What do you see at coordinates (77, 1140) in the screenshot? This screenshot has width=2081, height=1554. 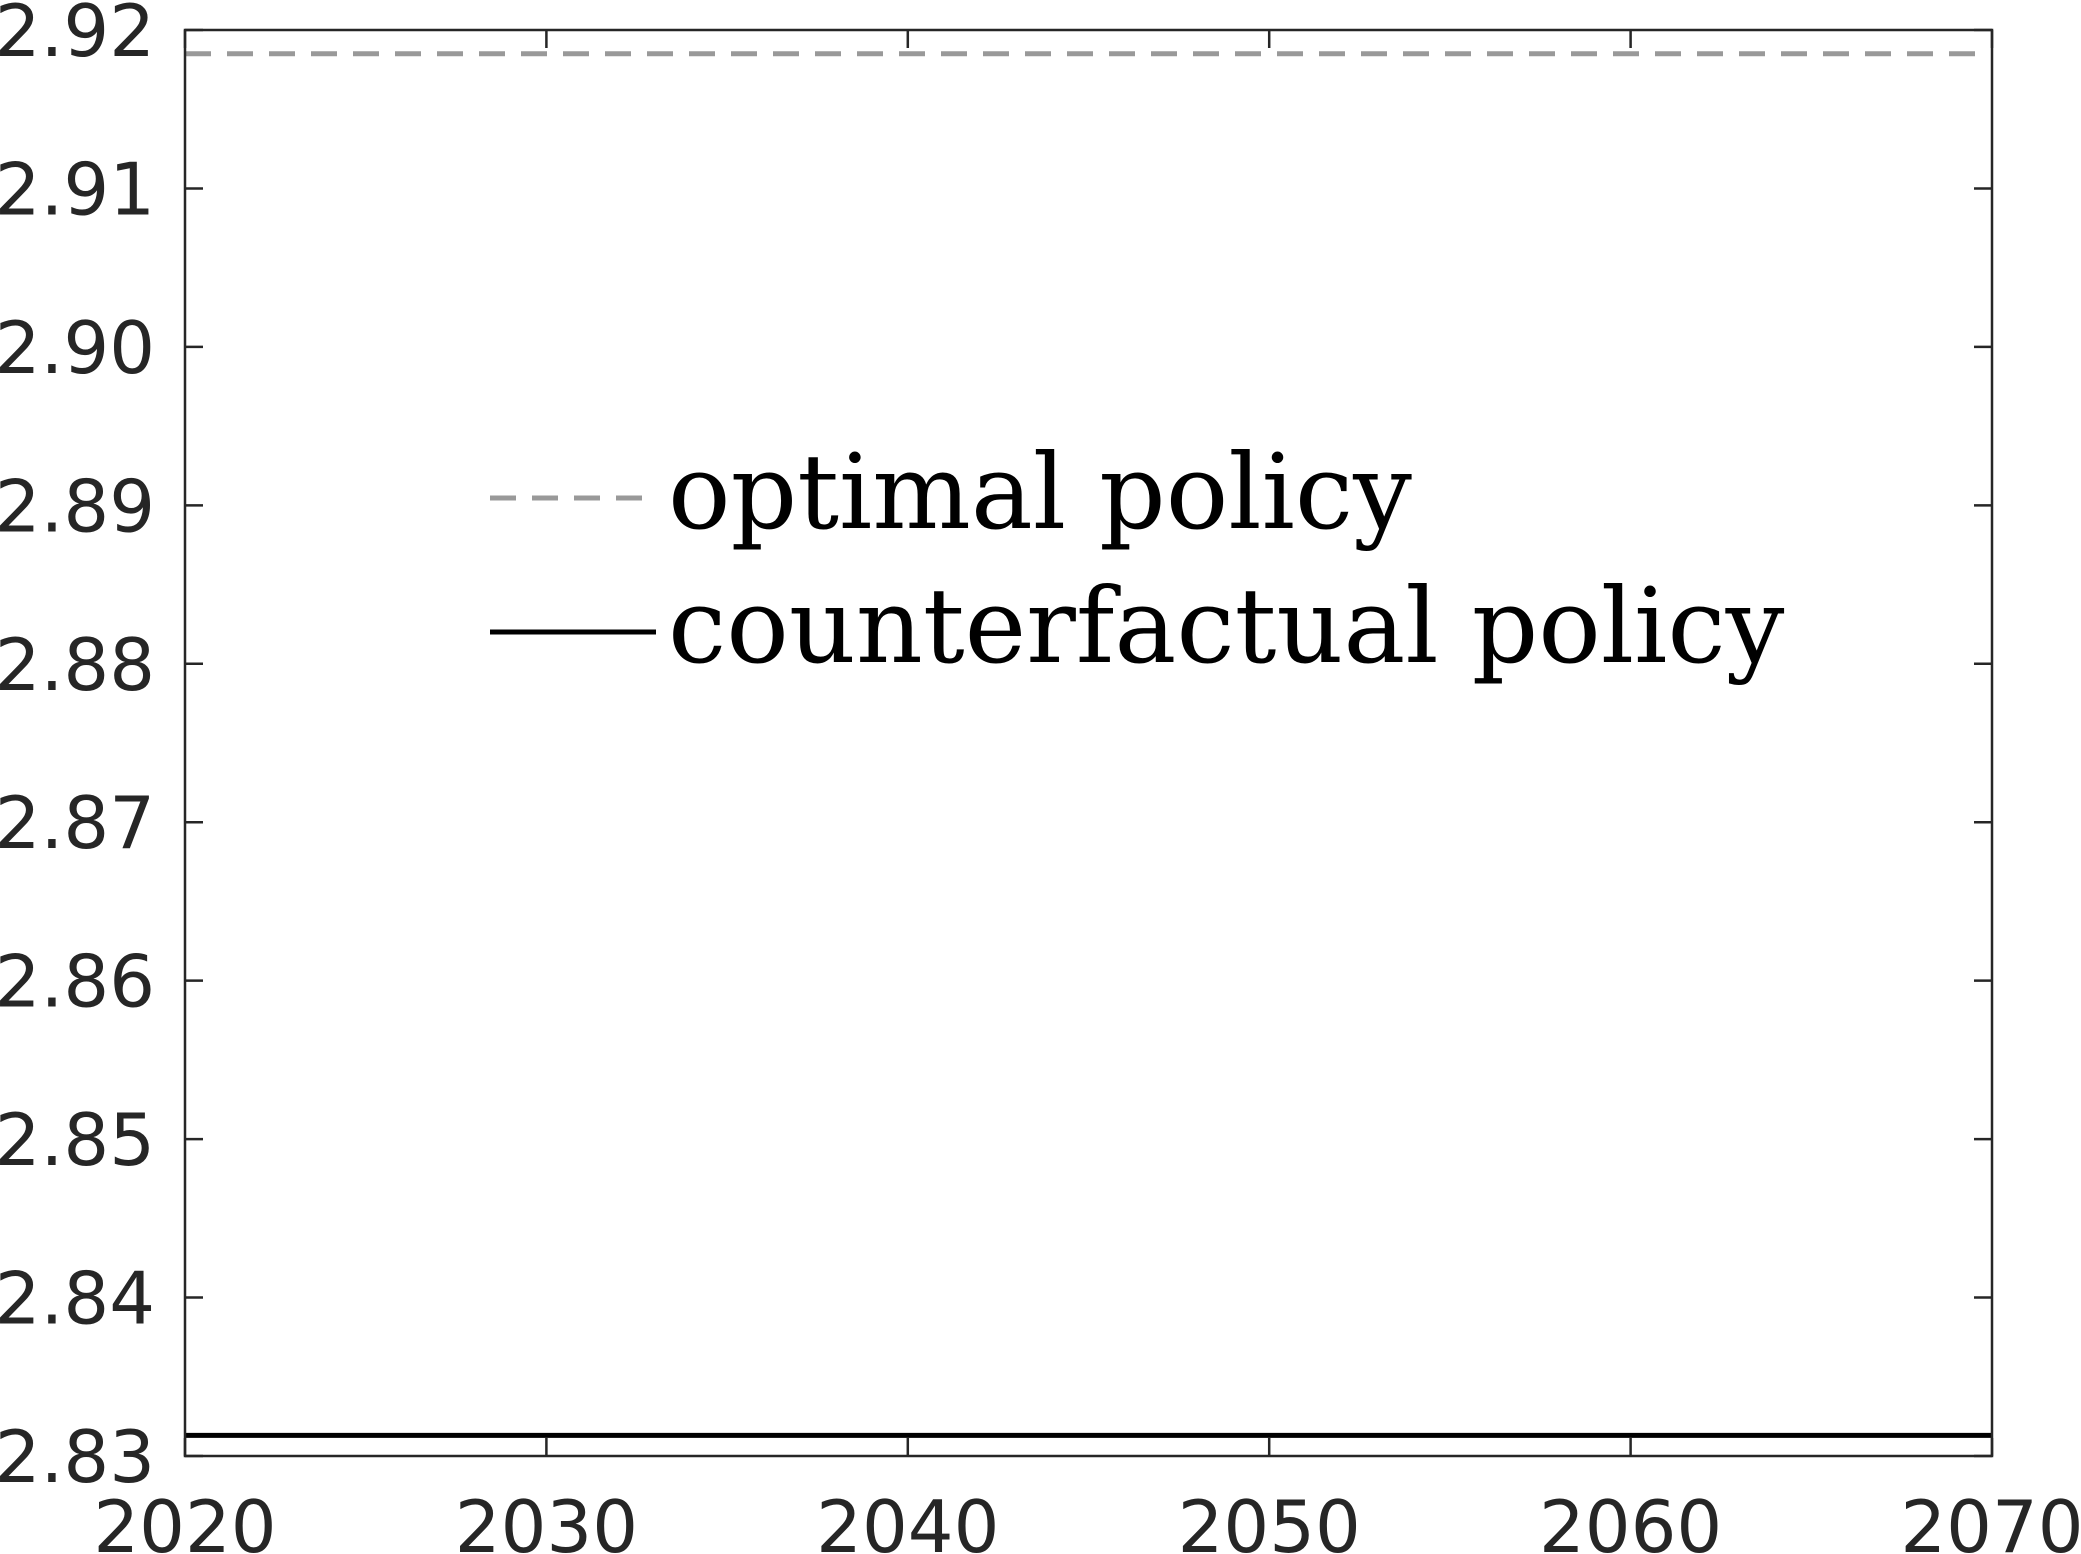 I see `y-tick-label: 2.85` at bounding box center [77, 1140].